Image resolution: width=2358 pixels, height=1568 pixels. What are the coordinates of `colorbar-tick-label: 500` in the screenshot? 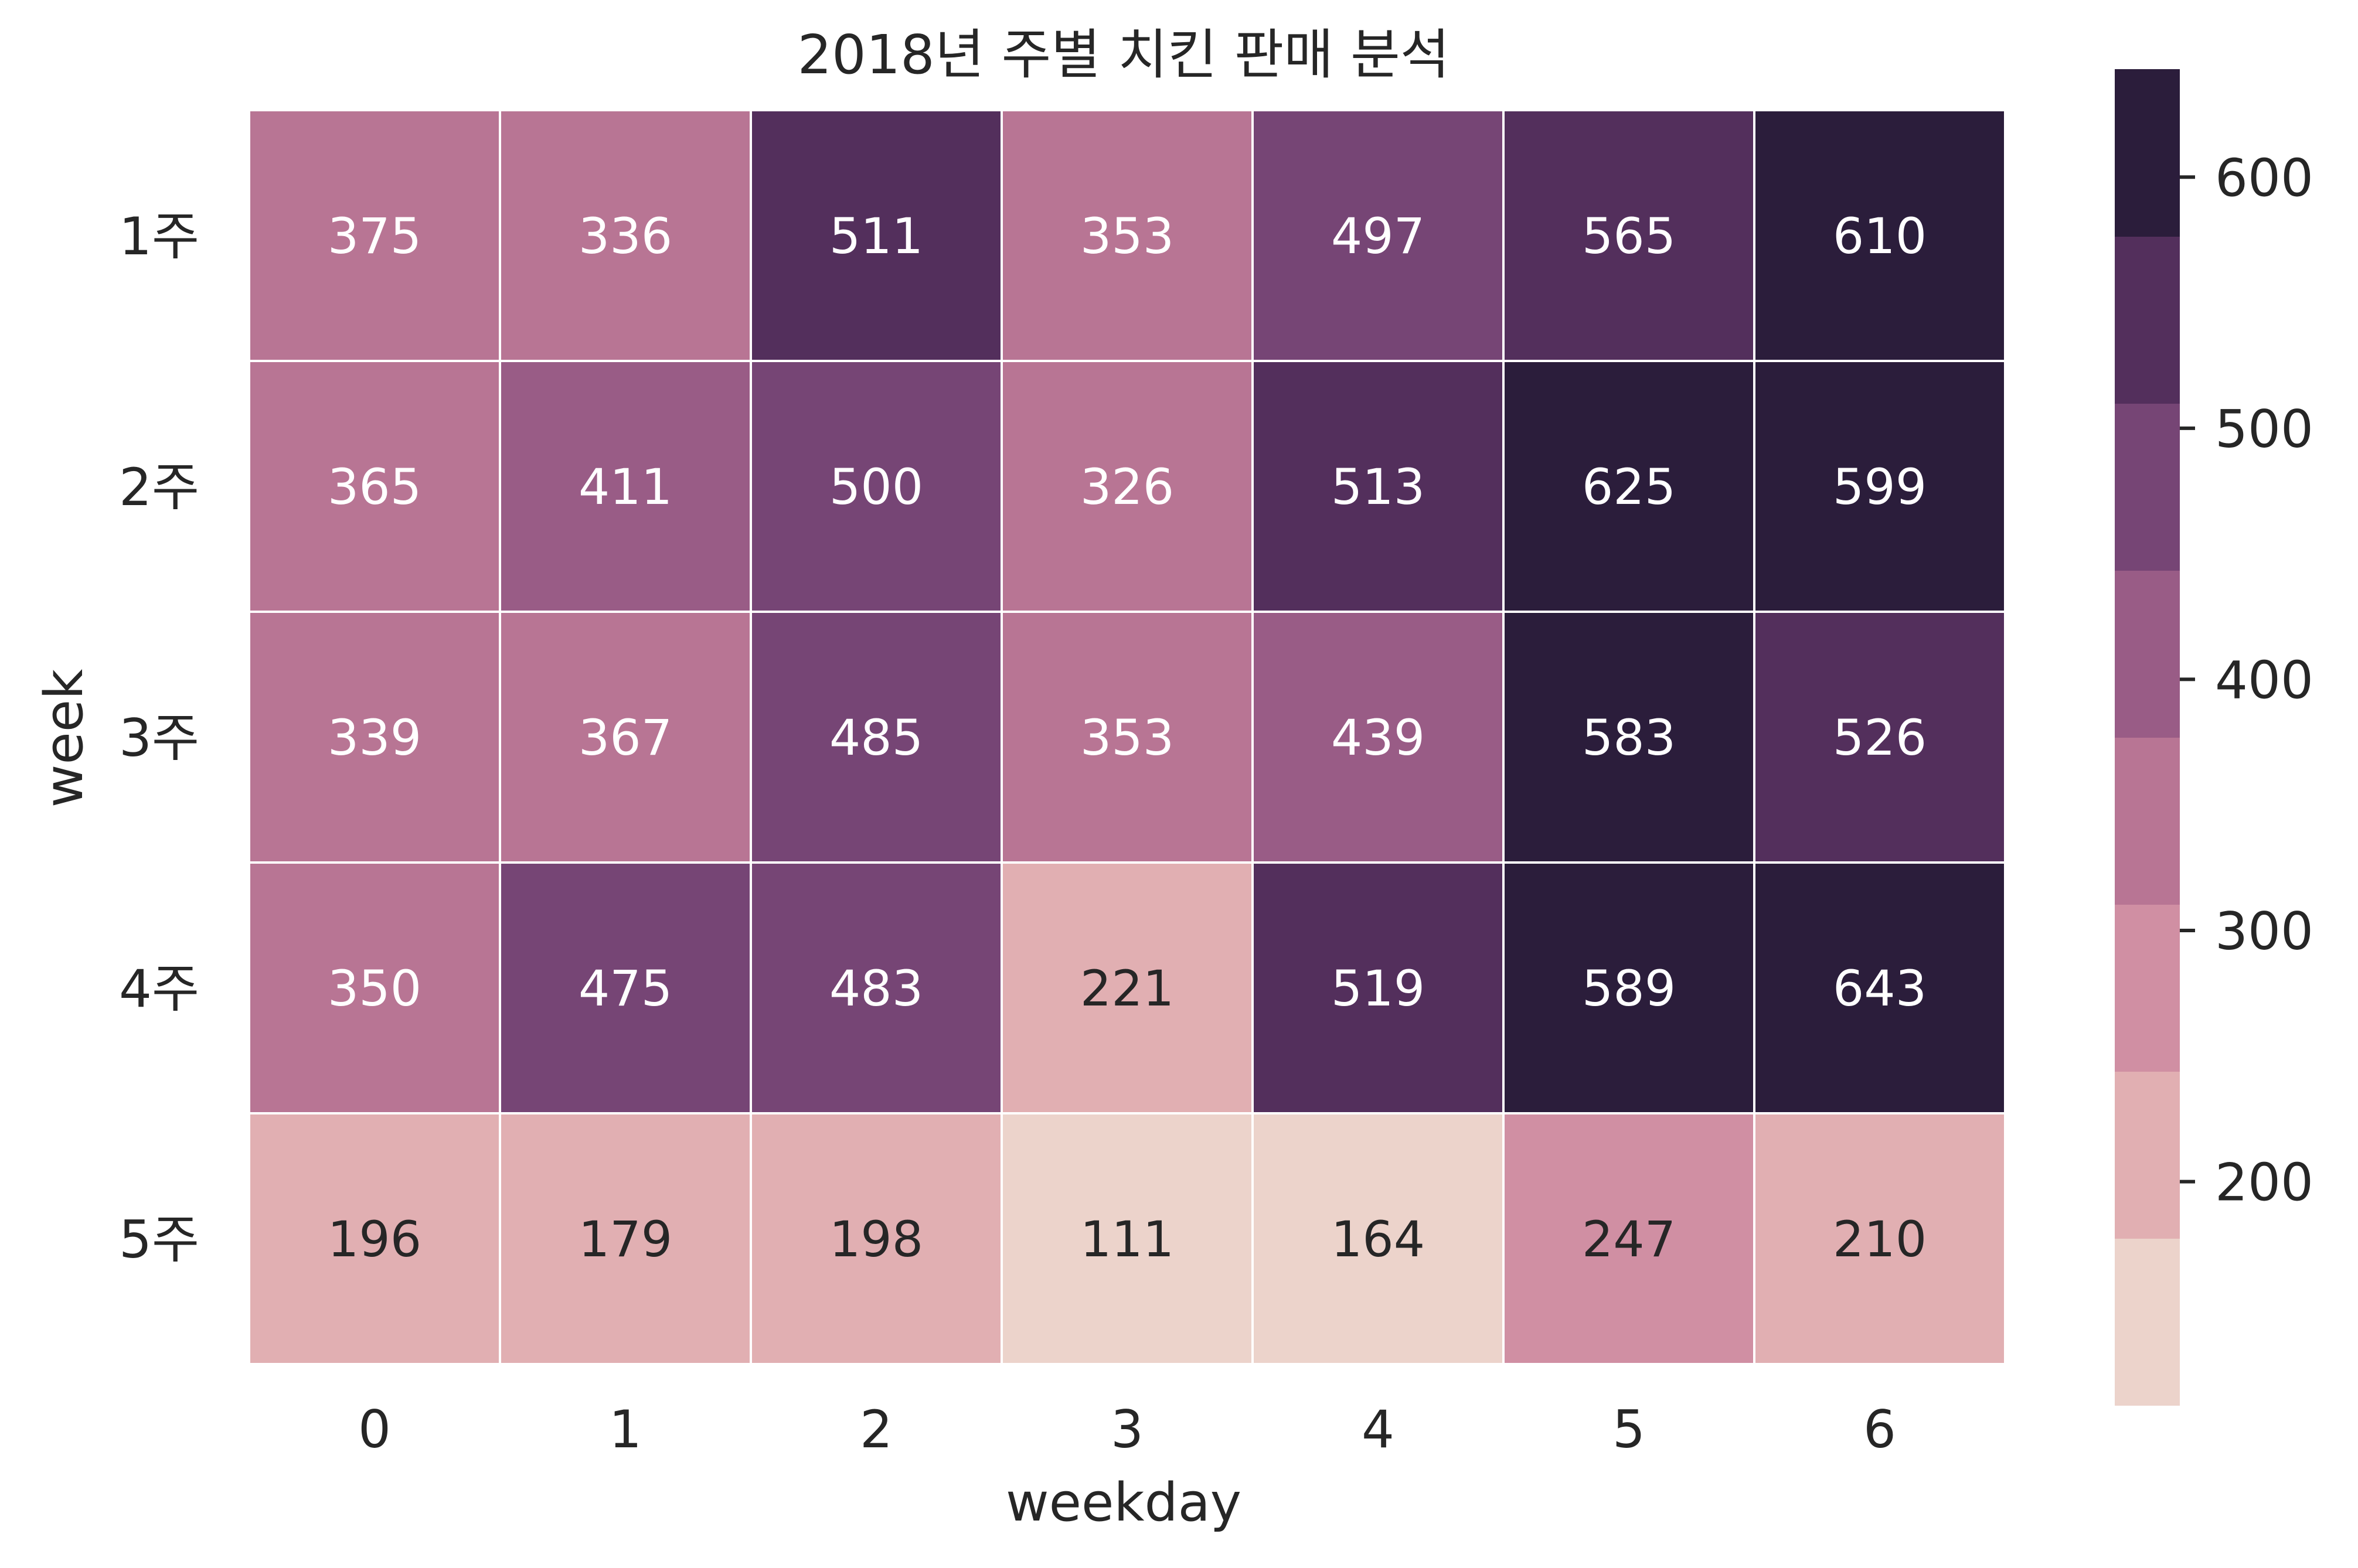 It's located at (2264, 429).